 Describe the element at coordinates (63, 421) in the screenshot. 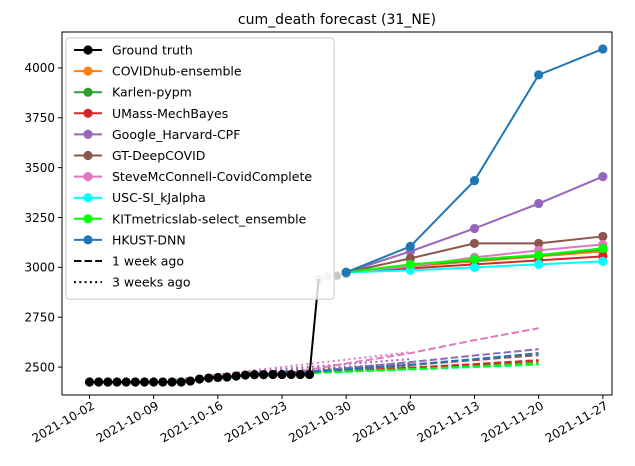

I see `x-tick-label: 2021-10-02` at that location.